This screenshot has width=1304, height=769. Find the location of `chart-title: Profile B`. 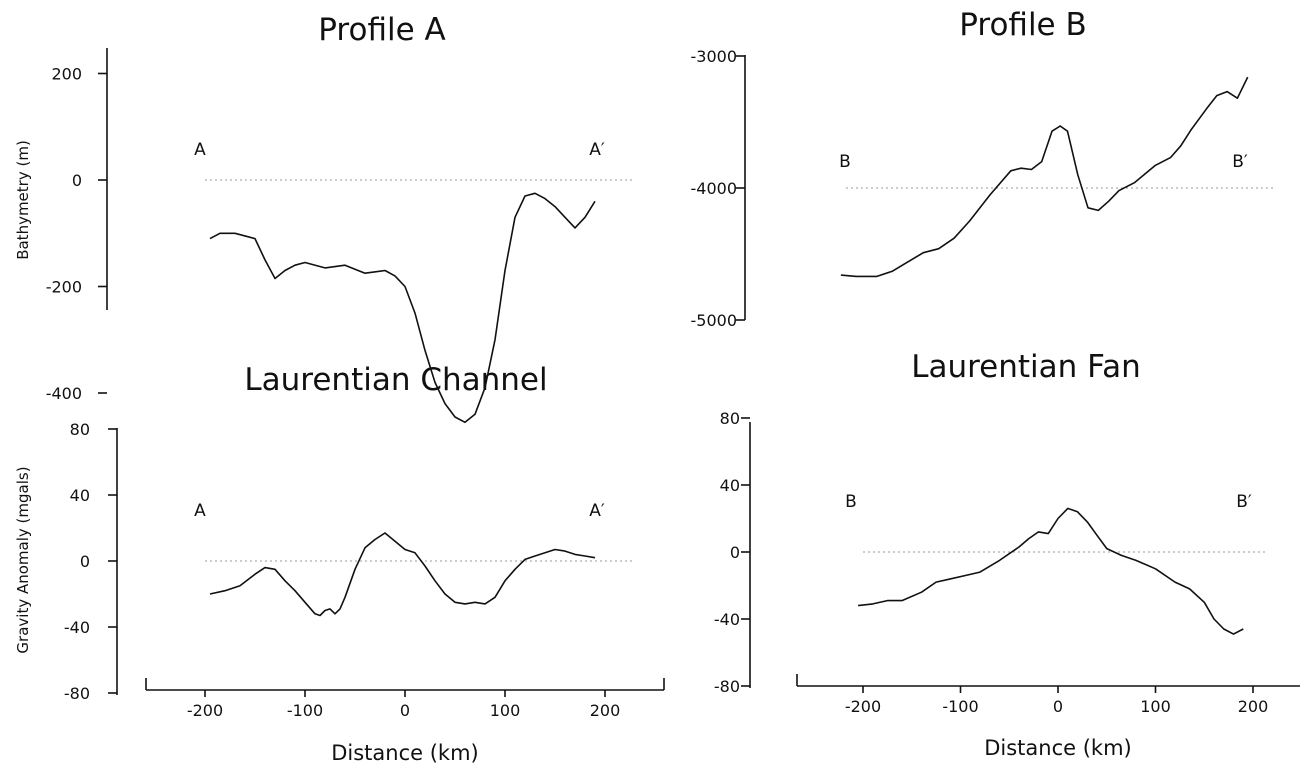

chart-title: Profile B is located at coordinates (1023, 25).